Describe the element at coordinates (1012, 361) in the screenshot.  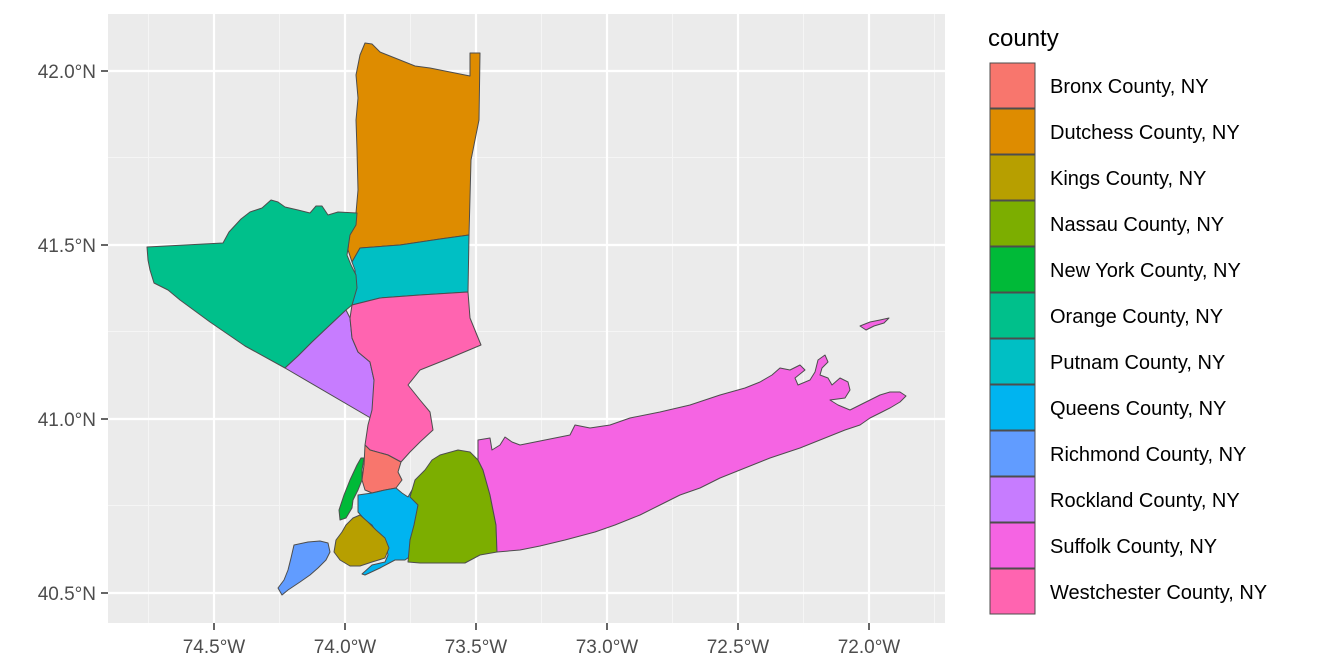
I see `legend-key-putnam` at that location.